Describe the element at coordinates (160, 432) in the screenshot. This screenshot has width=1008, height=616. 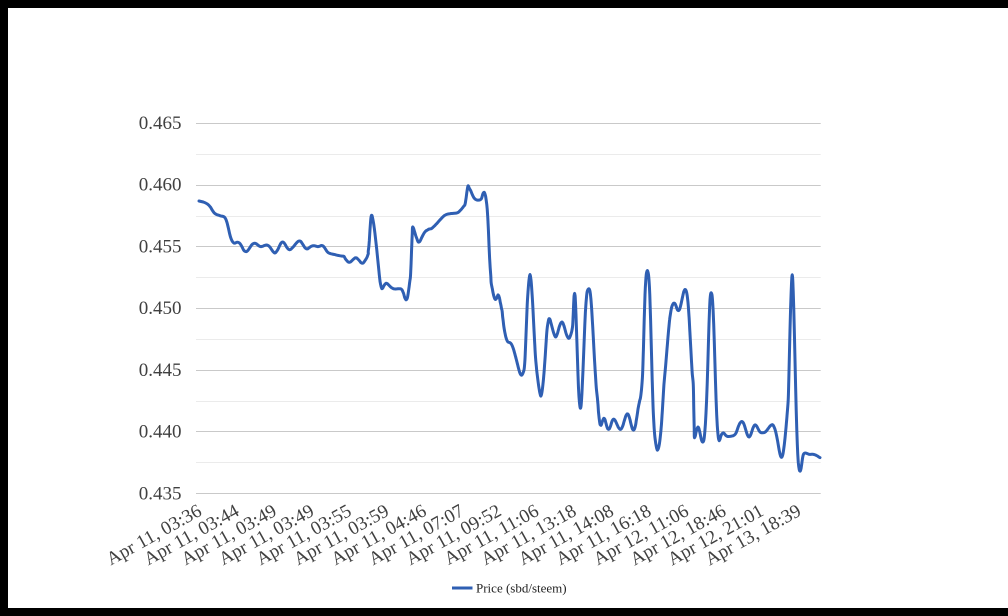
I see `svg-text: 0.440` at that location.